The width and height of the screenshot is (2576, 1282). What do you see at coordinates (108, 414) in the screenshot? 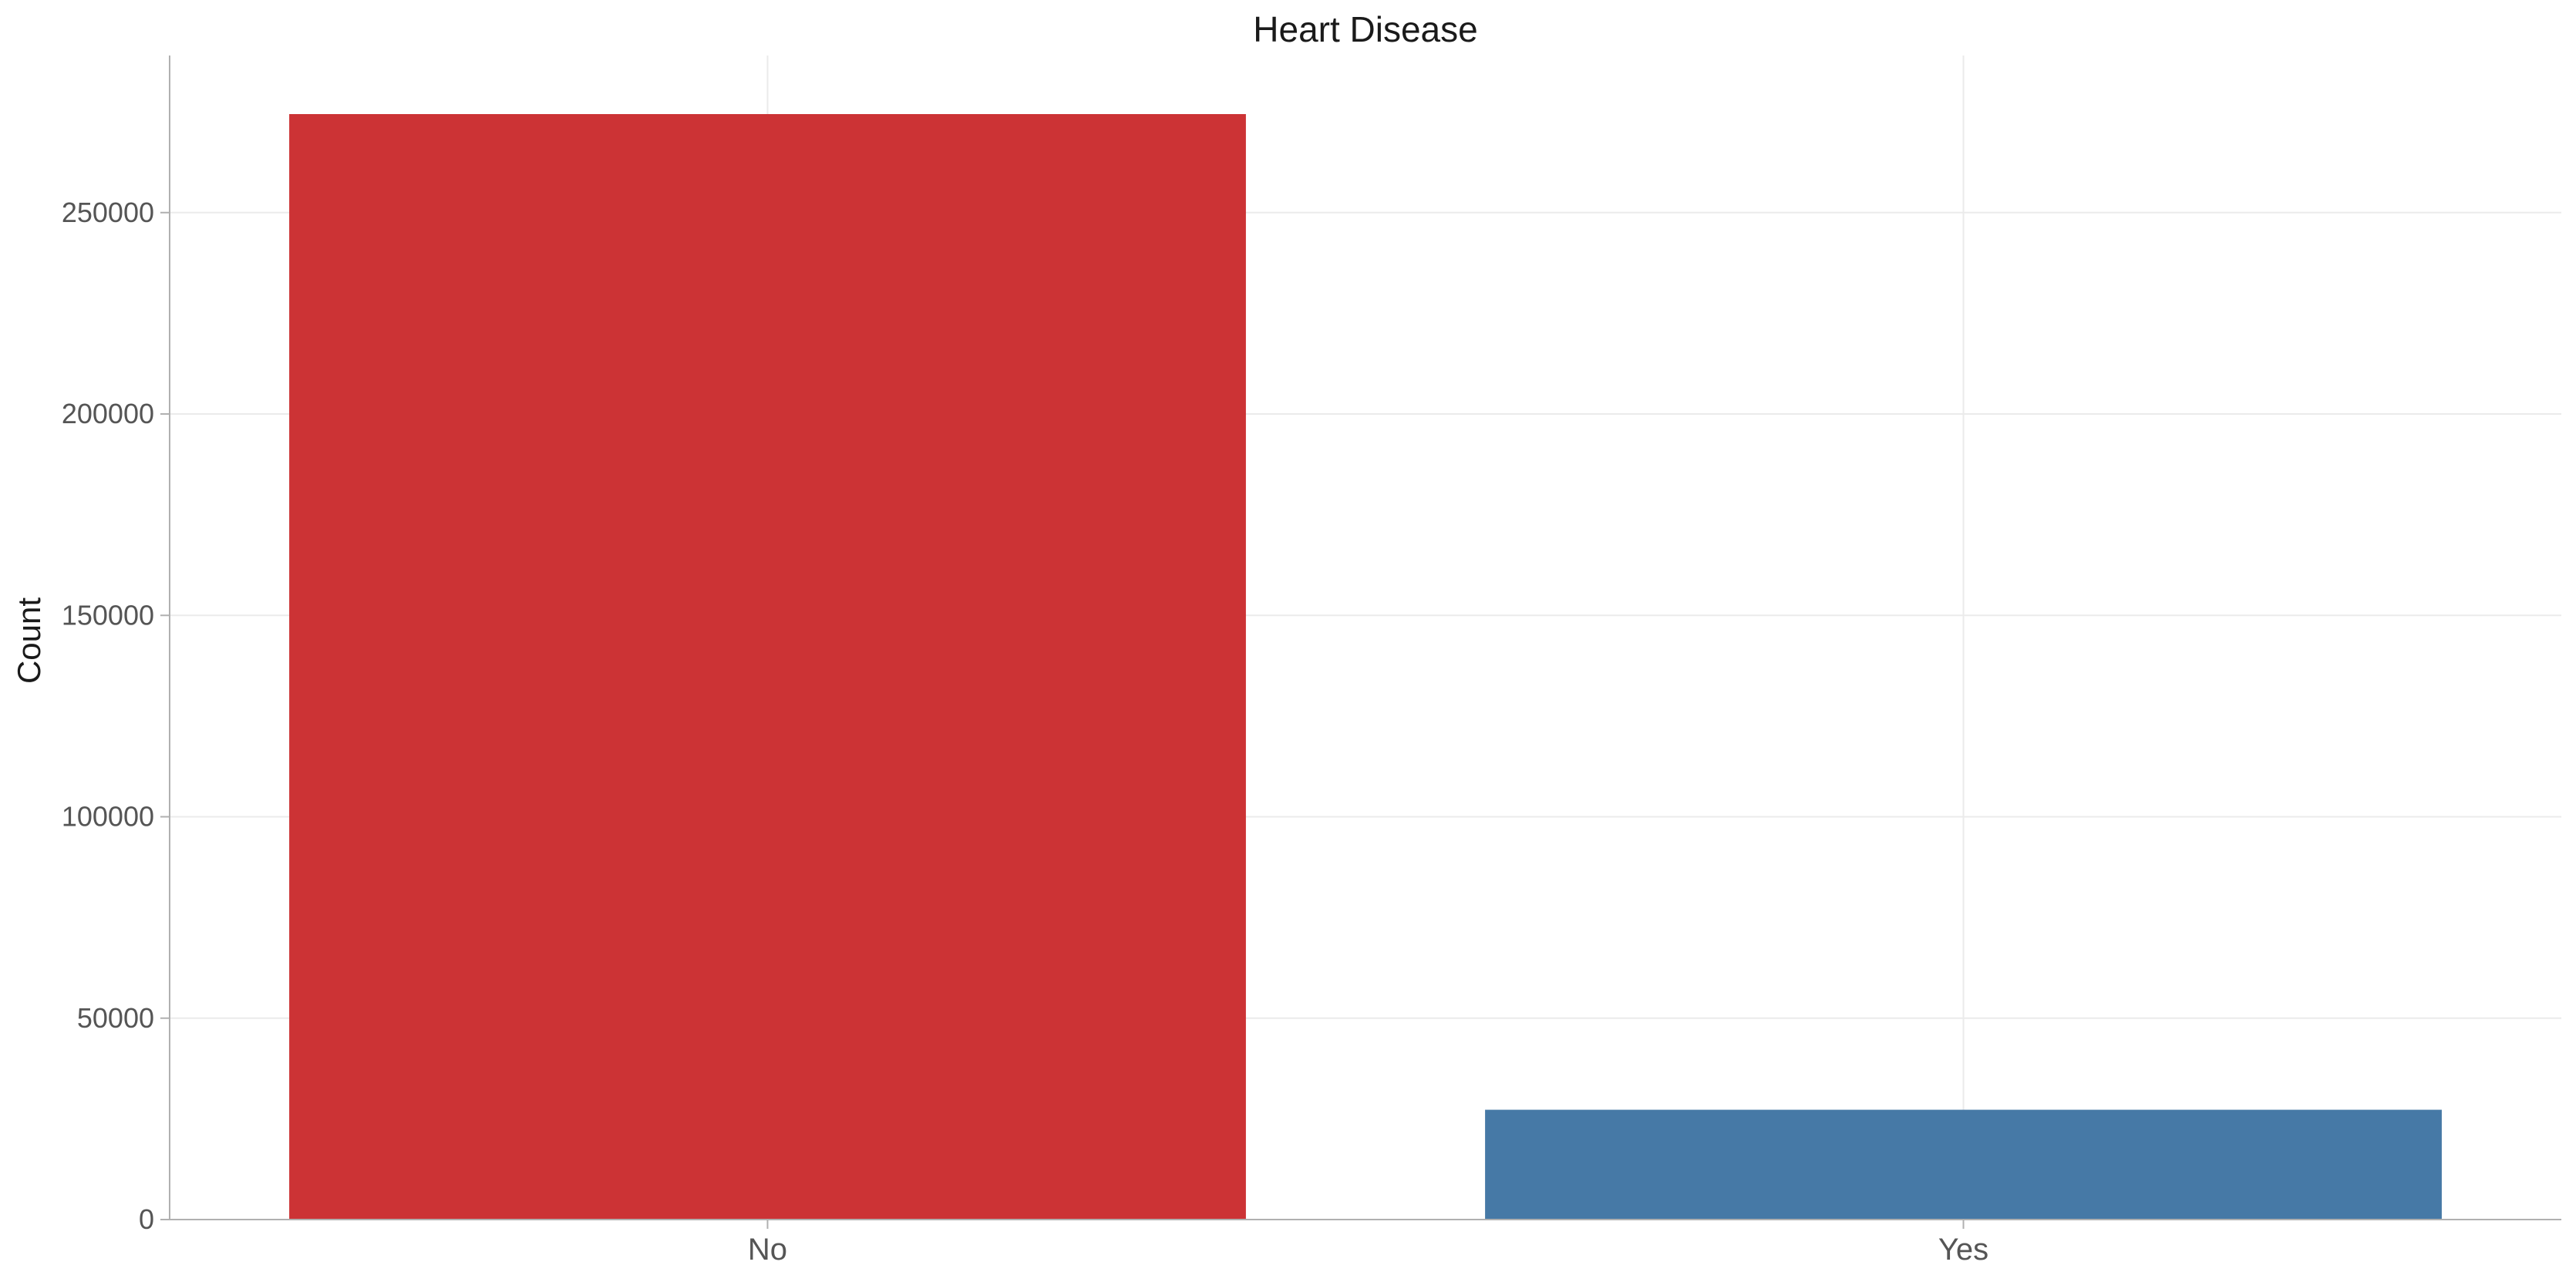
I see `y-tick-label: 200000` at bounding box center [108, 414].